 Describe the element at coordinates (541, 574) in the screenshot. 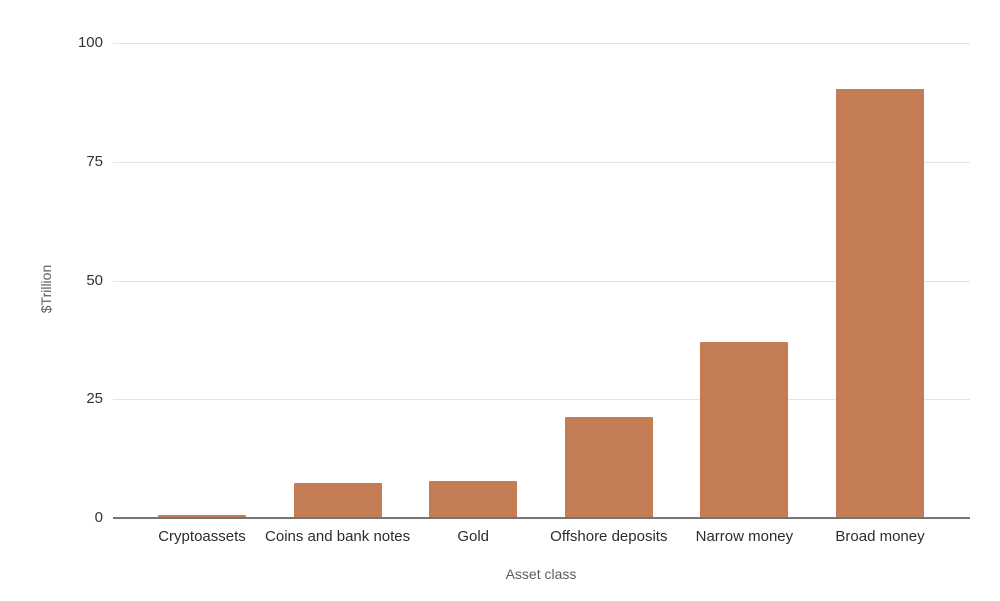

I see `x-axis-title: Asset class` at that location.